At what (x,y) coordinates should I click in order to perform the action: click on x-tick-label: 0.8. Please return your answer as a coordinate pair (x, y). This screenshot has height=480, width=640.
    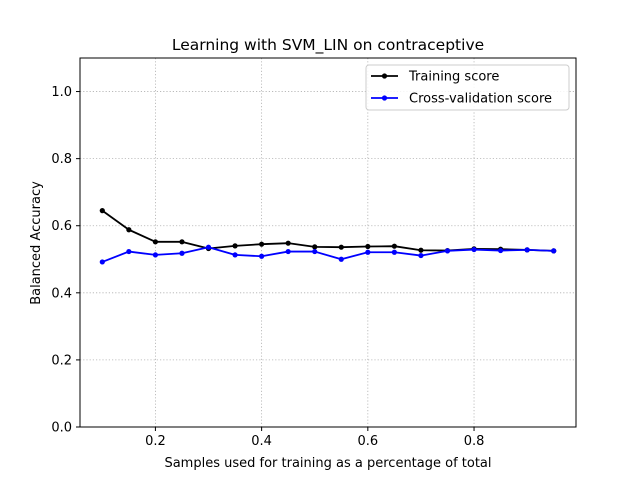
    Looking at the image, I should click on (474, 441).